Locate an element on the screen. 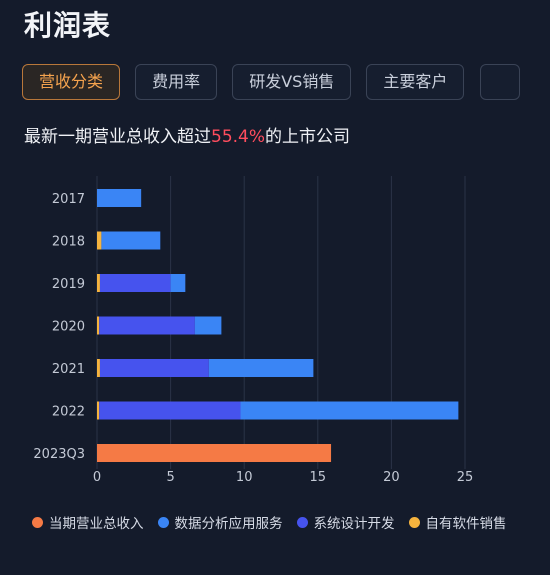 The height and width of the screenshot is (575, 550). headline: 最新一期营业总收入超过55.4%的上市公司 is located at coordinates (187, 134).